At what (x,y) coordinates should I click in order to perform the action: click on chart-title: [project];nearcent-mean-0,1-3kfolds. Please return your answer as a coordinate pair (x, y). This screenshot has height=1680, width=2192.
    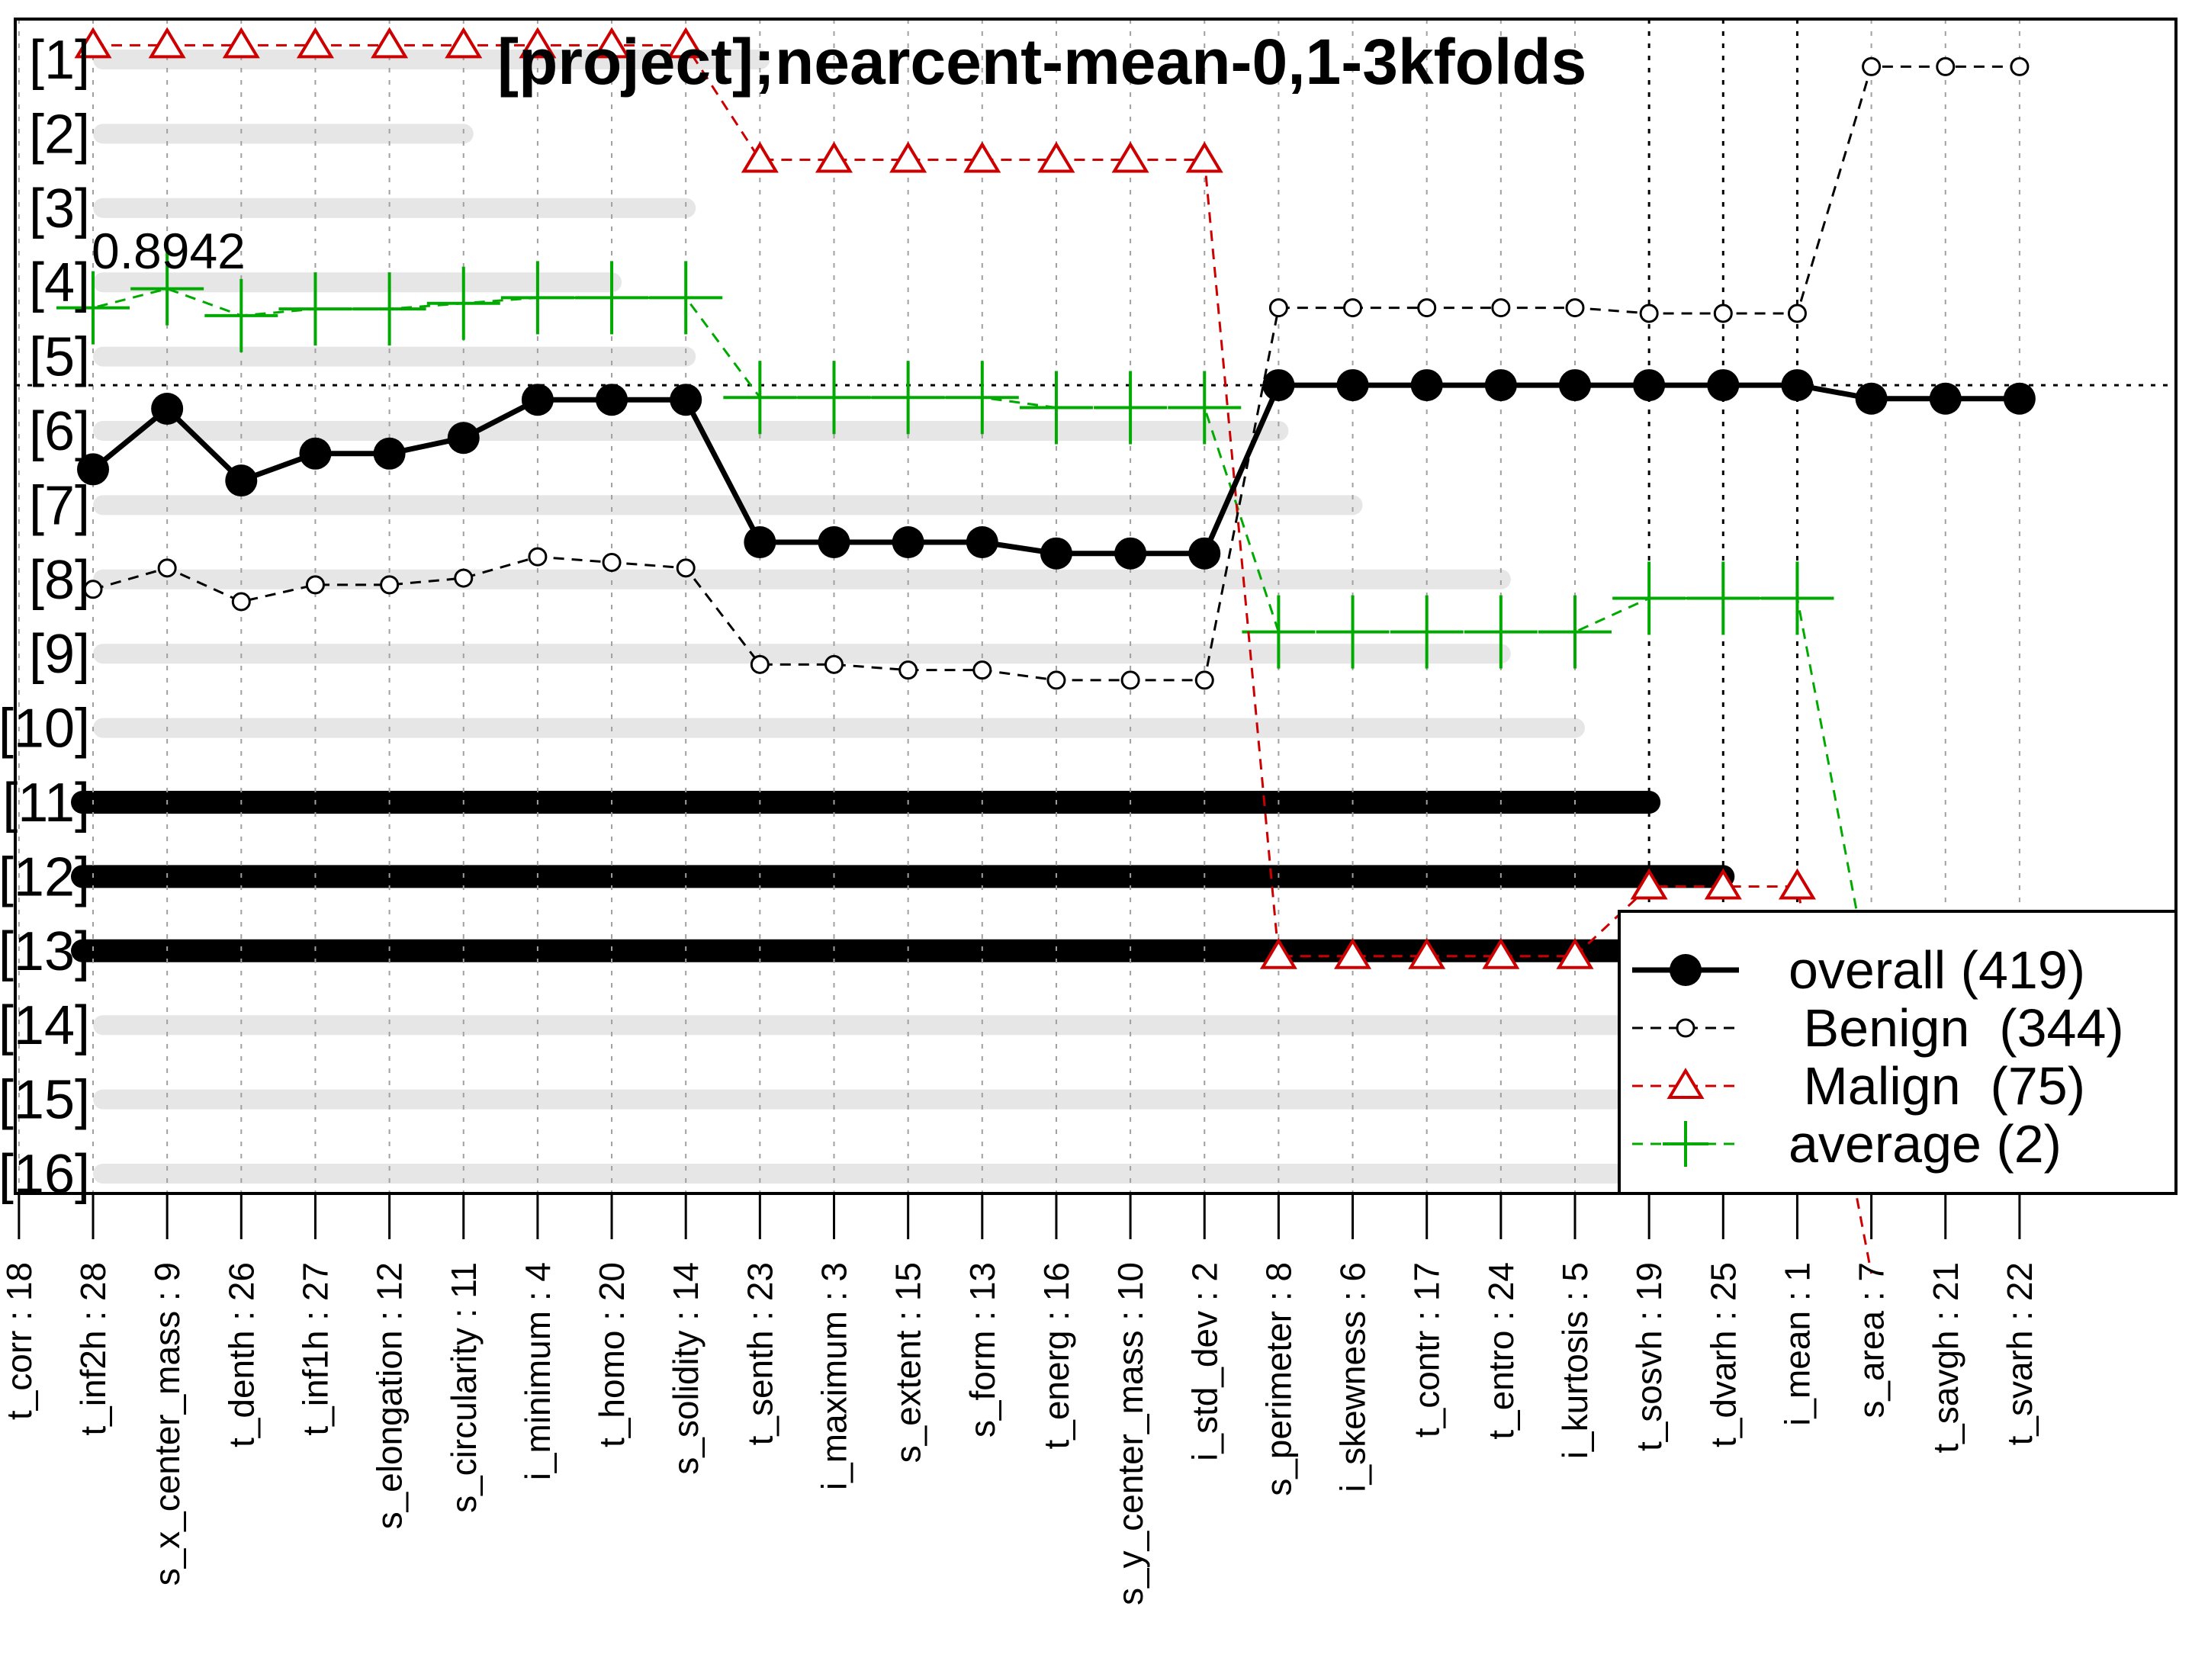
    Looking at the image, I should click on (1041, 62).